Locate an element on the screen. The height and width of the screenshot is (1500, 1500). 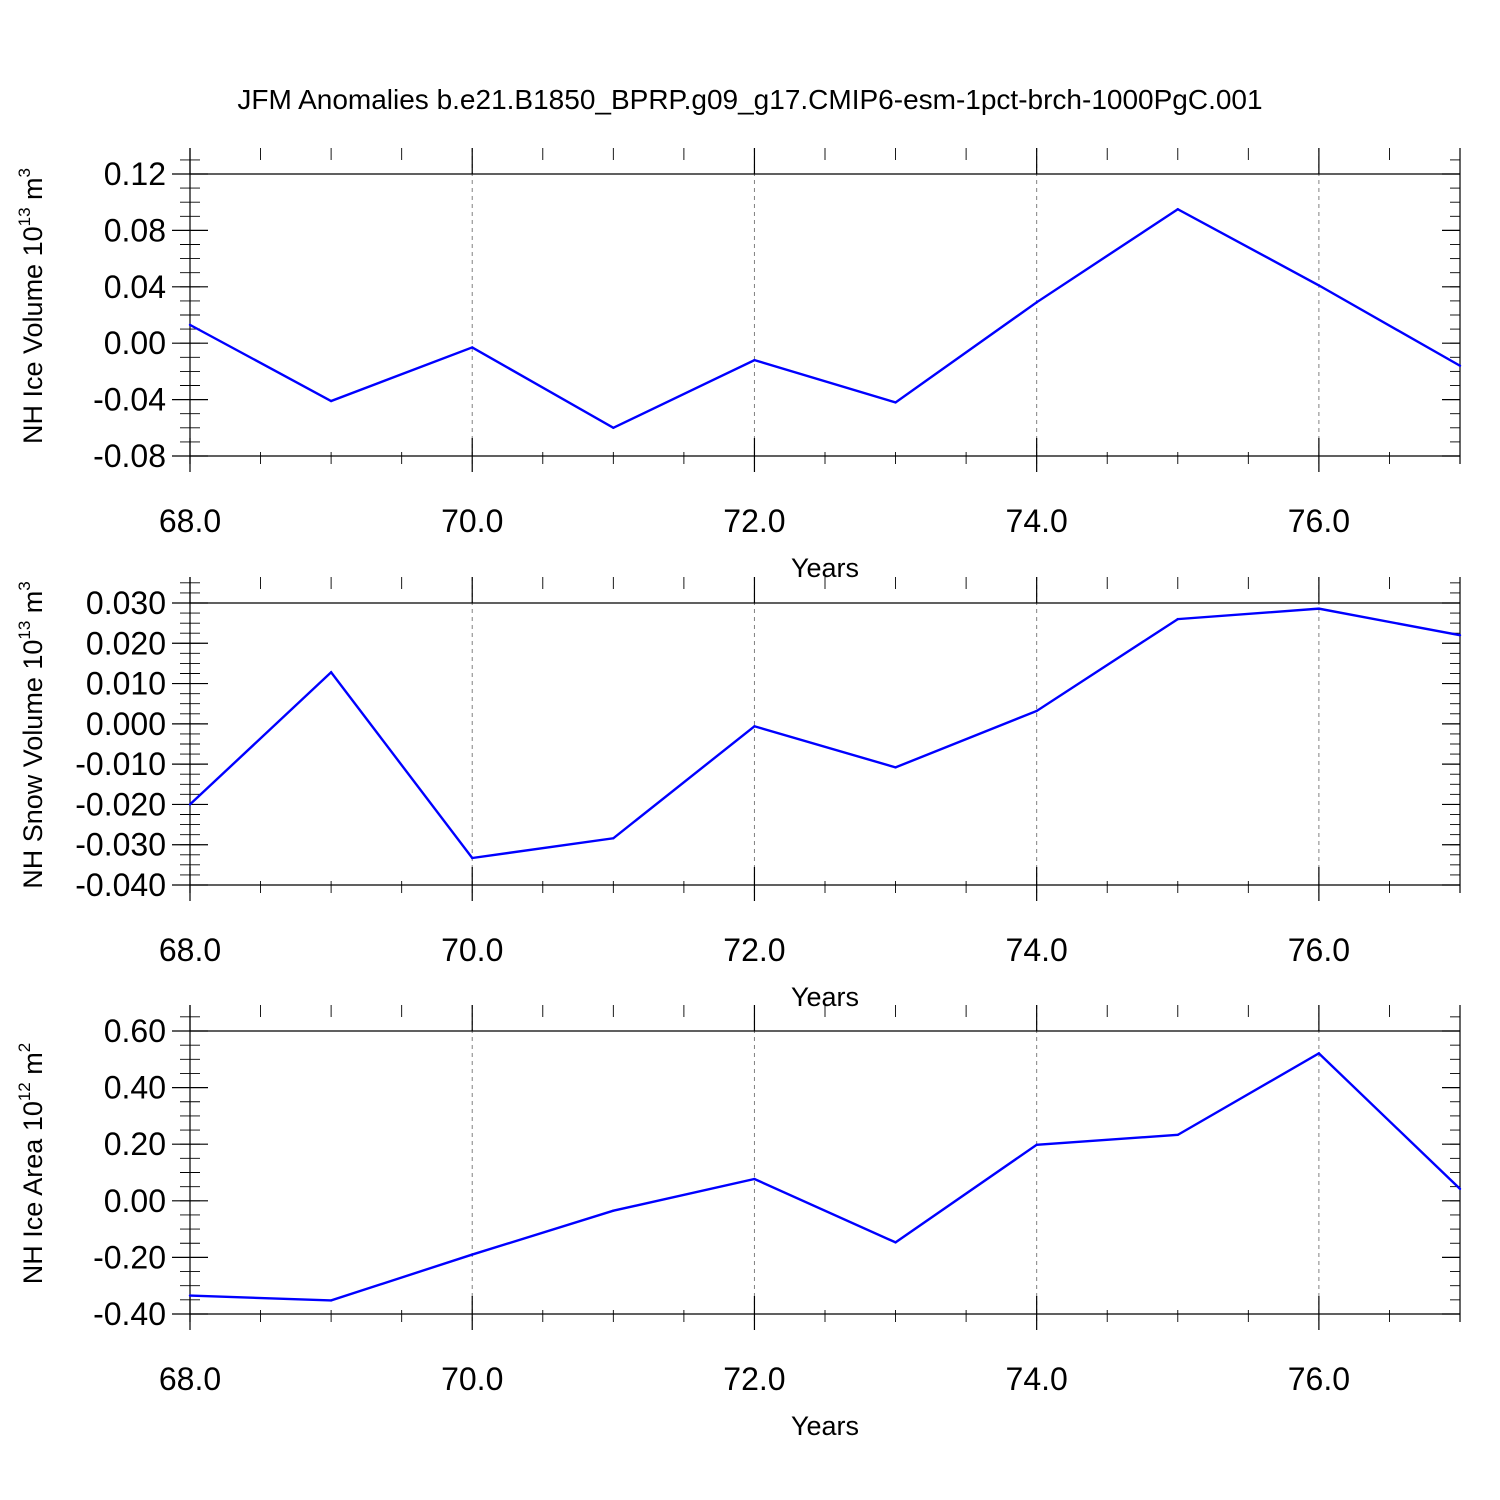
ytick-label: 0.12 is located at coordinates (135, 174).